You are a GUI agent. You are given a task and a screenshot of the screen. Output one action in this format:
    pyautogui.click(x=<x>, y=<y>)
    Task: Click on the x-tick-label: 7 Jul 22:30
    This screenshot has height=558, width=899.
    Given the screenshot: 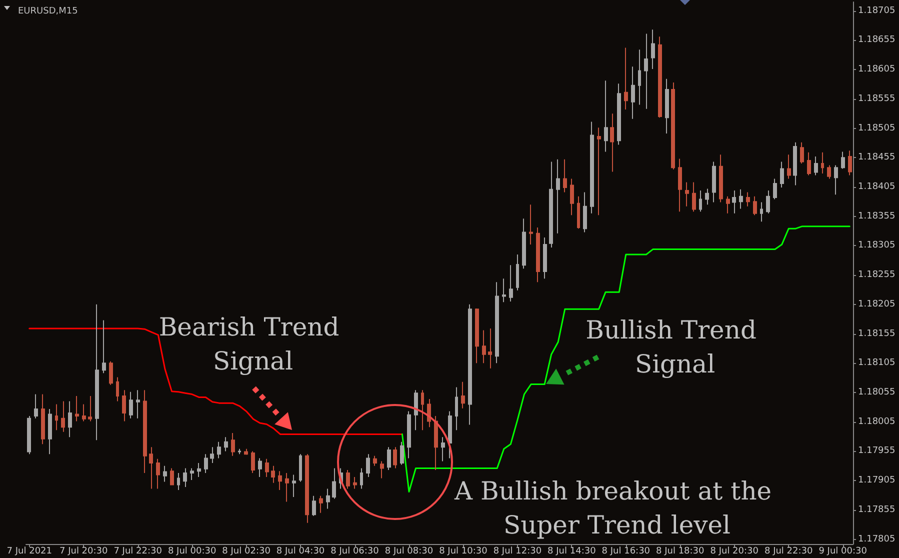 What is the action you would take?
    pyautogui.click(x=138, y=551)
    